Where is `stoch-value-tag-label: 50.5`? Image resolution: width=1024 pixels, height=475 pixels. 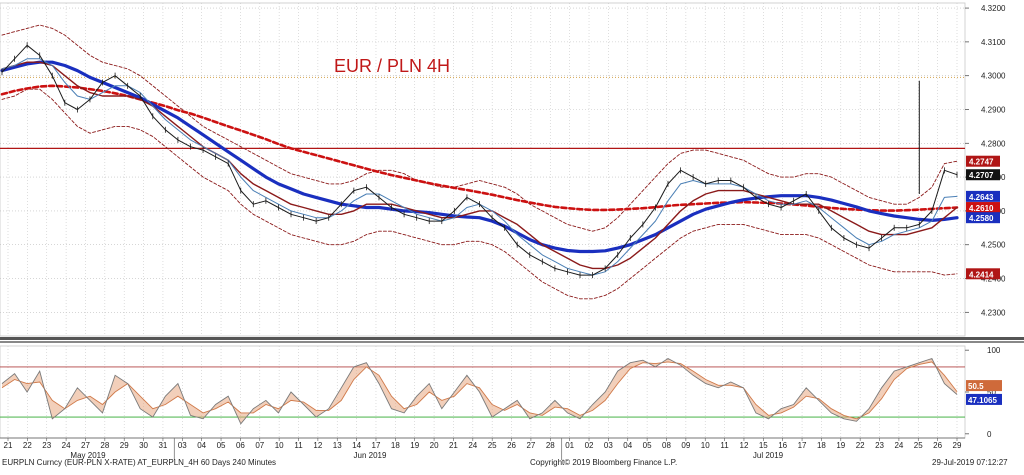
stoch-value-tag-label: 50.5 is located at coordinates (976, 386).